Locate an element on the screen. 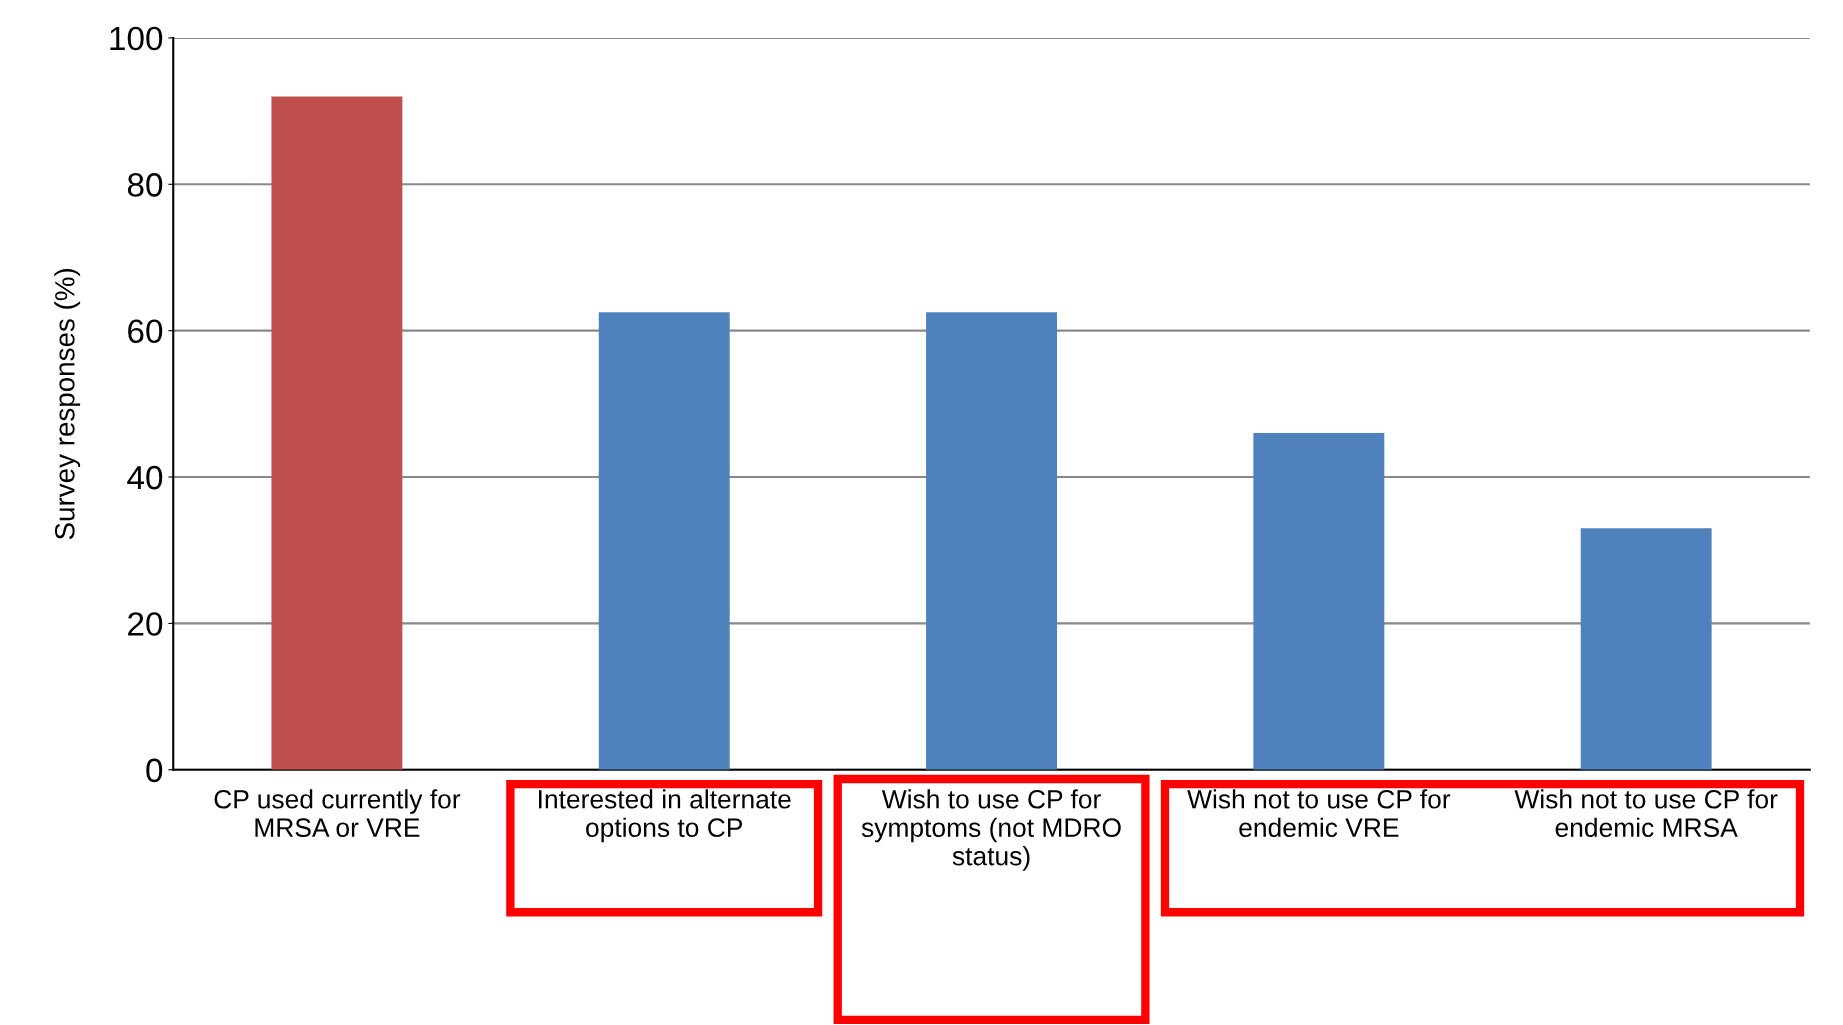 The width and height of the screenshot is (1843, 1025). y-tick-label: 60 is located at coordinates (145, 331).